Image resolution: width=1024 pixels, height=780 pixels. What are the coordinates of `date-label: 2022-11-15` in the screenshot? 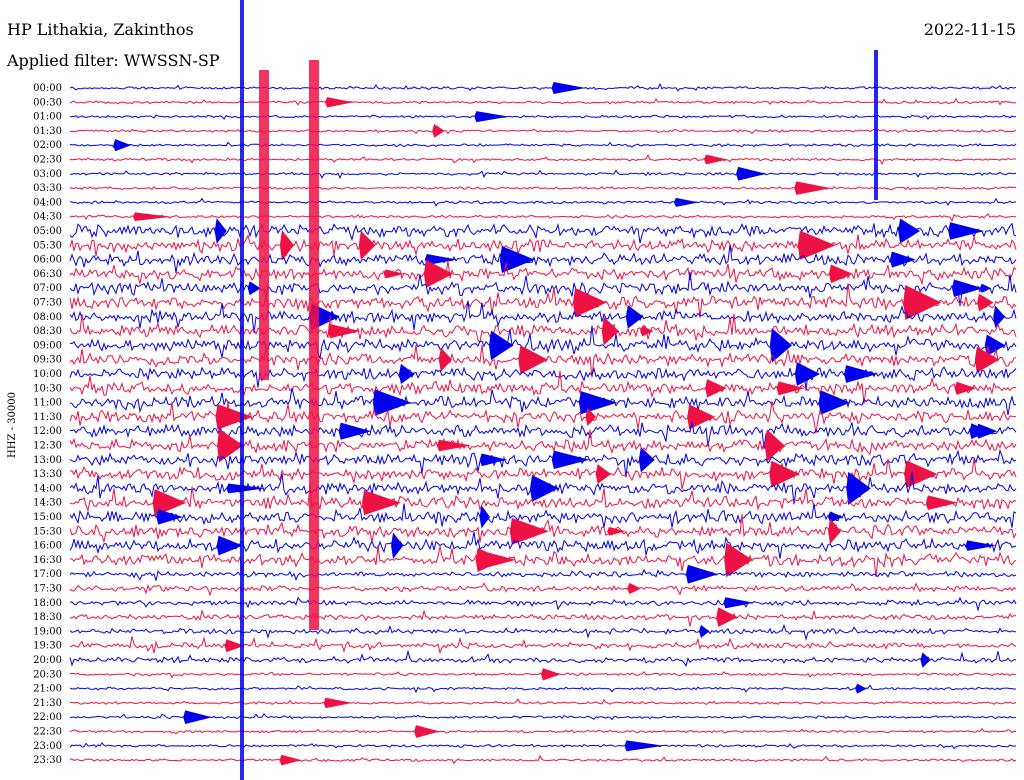 It's located at (969, 29).